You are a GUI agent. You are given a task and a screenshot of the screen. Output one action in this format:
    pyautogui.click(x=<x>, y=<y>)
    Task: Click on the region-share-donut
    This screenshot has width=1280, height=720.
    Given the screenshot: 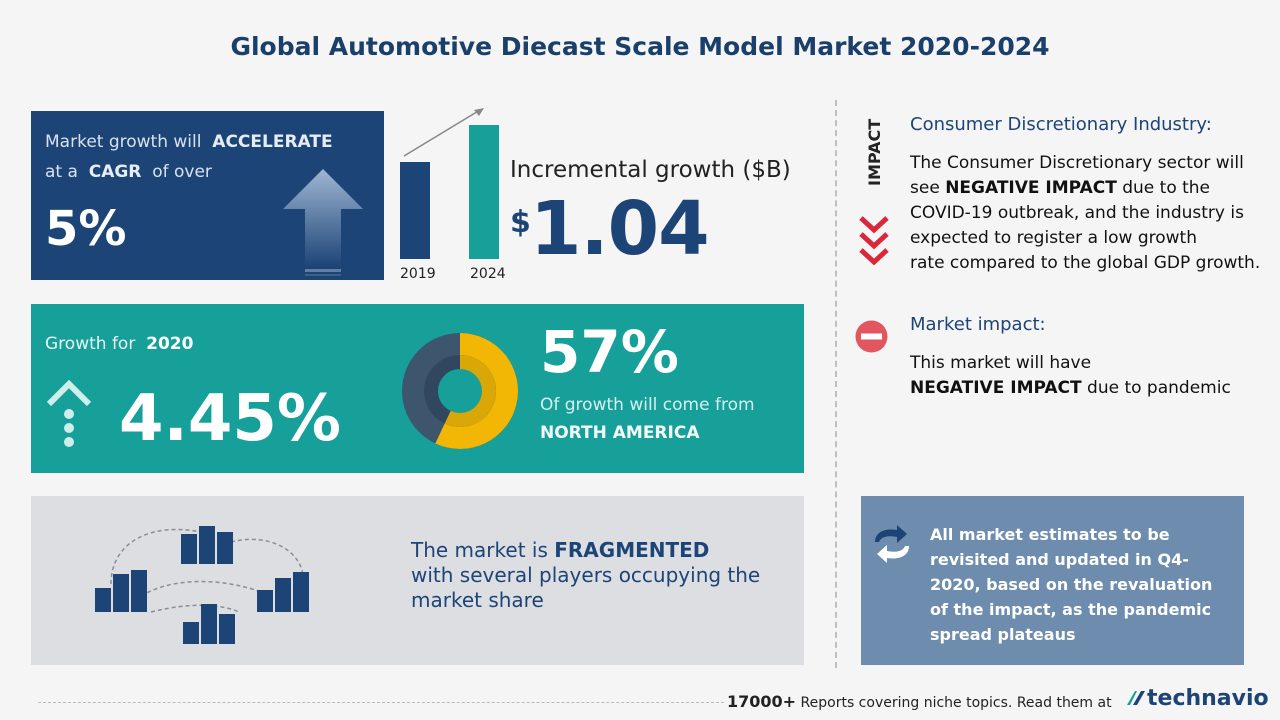 What is the action you would take?
    pyautogui.click(x=460, y=391)
    